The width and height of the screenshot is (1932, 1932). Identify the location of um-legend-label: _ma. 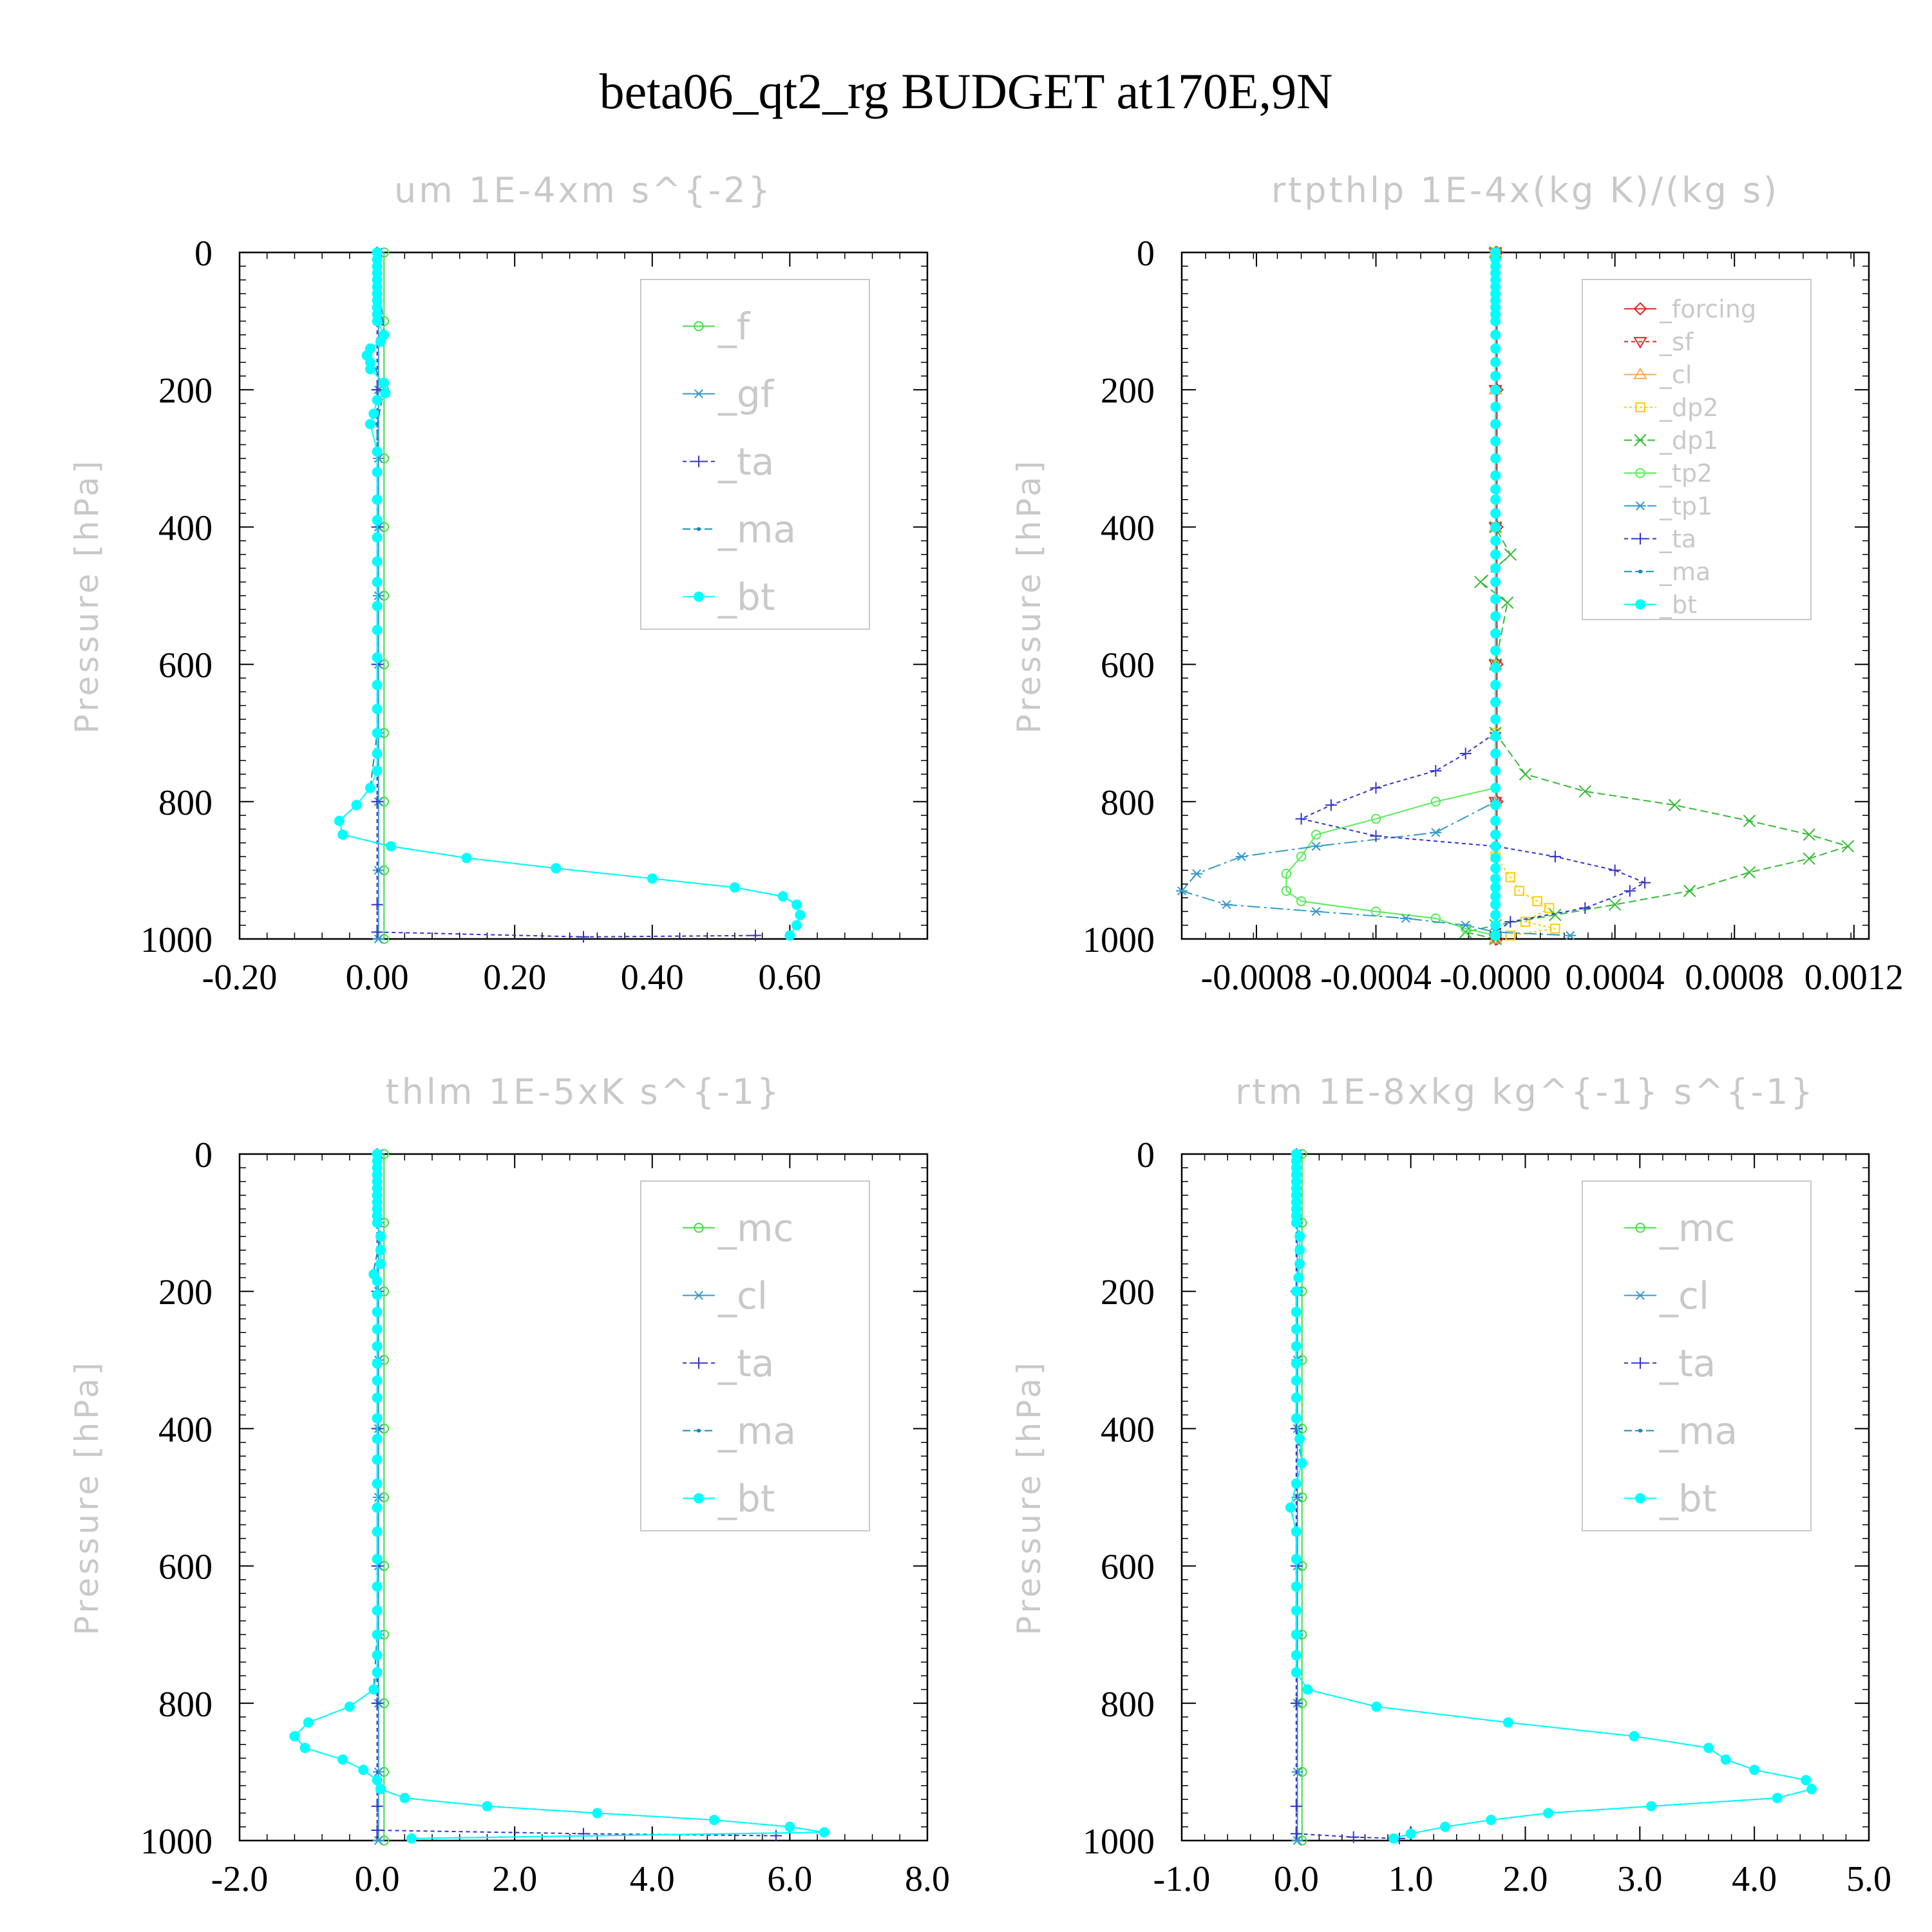
(756, 529).